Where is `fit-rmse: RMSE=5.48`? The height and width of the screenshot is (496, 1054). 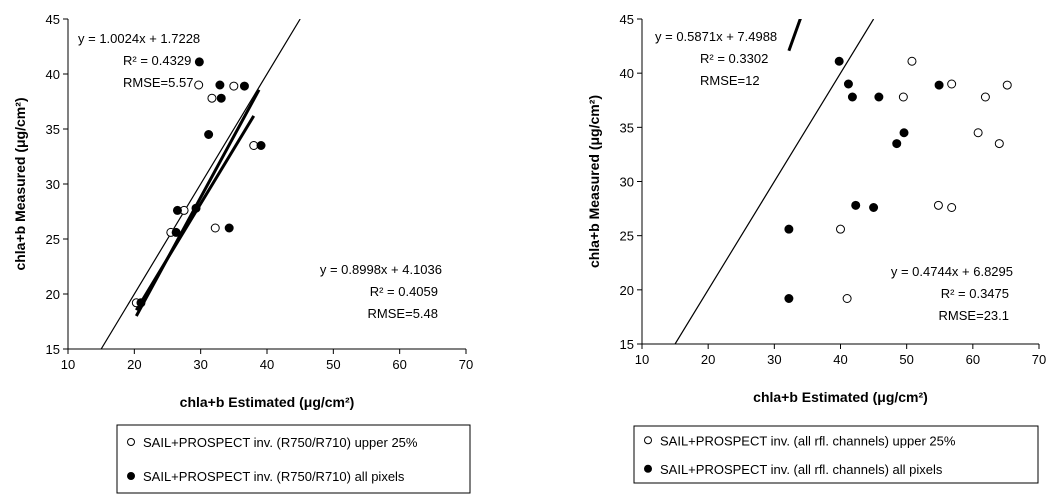 fit-rmse: RMSE=5.48 is located at coordinates (403, 313).